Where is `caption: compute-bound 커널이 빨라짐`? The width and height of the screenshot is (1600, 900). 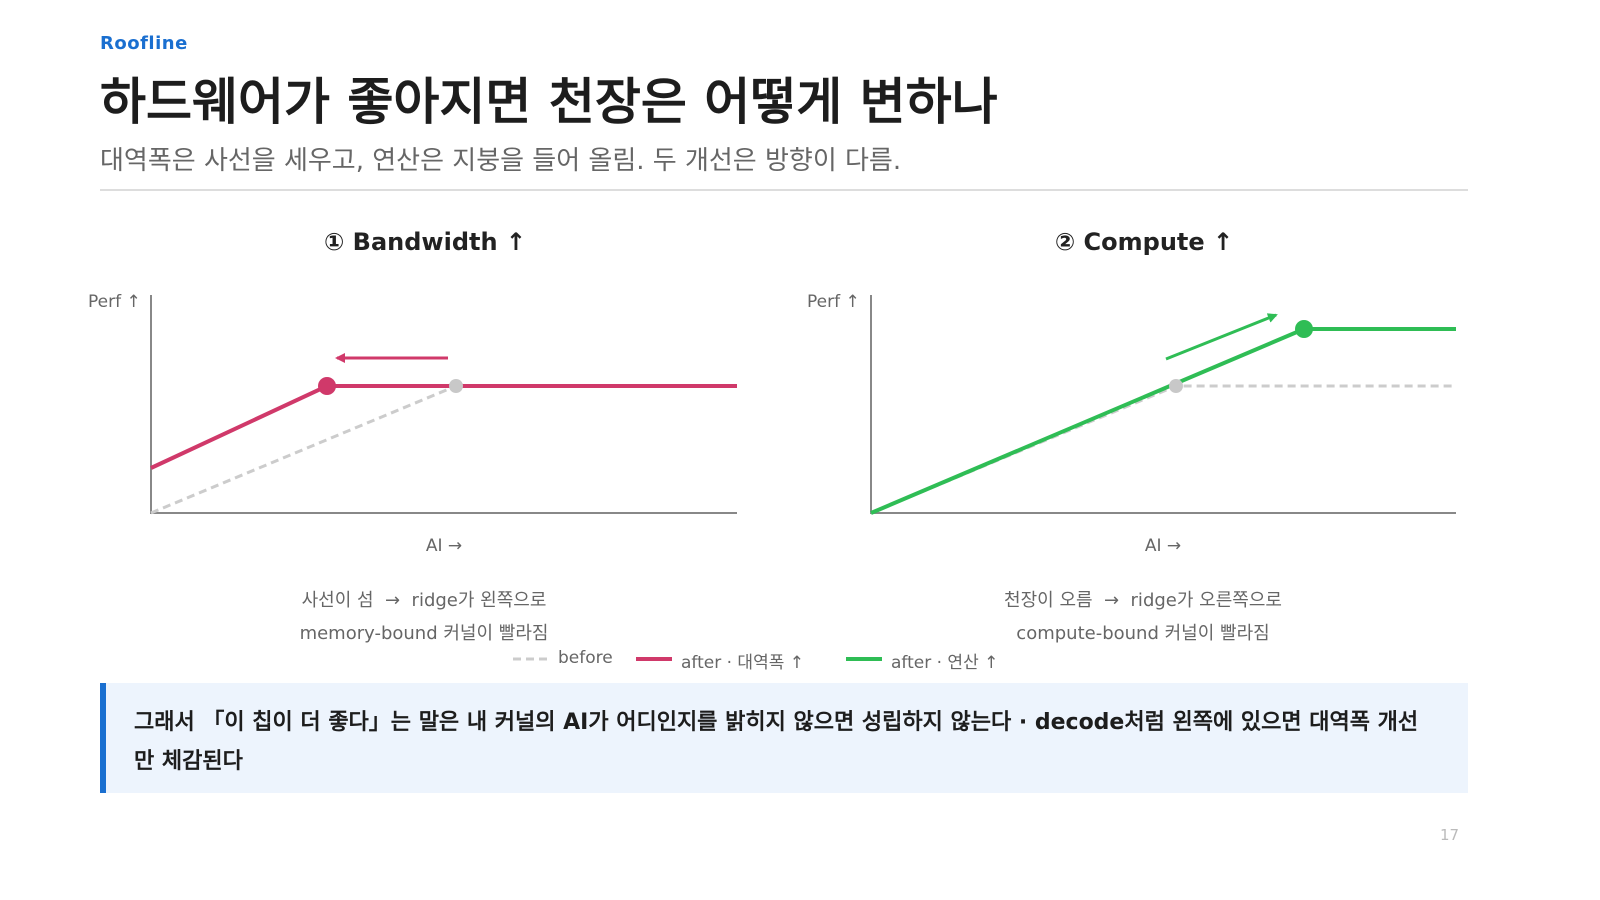
caption: compute-bound 커널이 빨라짐 is located at coordinates (1143, 633).